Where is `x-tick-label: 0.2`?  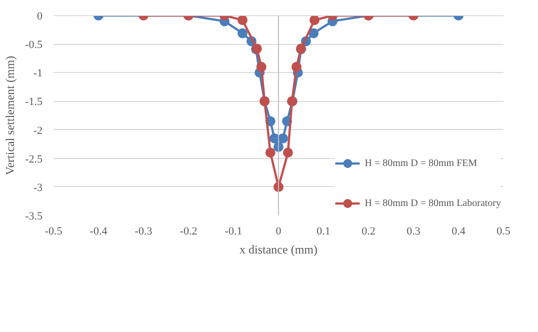
x-tick-label: 0.2 is located at coordinates (369, 232).